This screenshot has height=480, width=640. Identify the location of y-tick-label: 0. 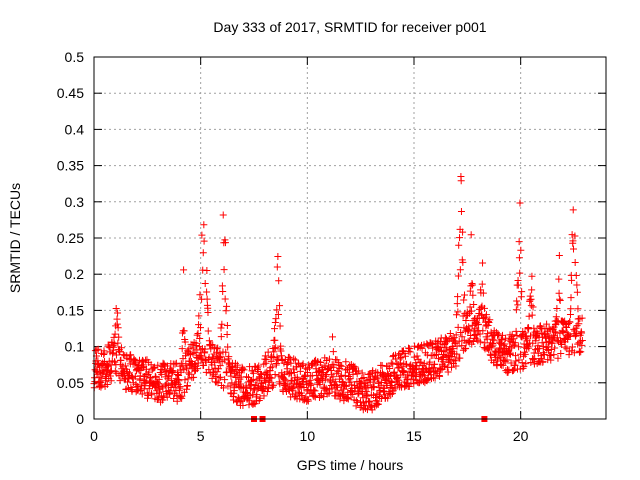
(80, 419).